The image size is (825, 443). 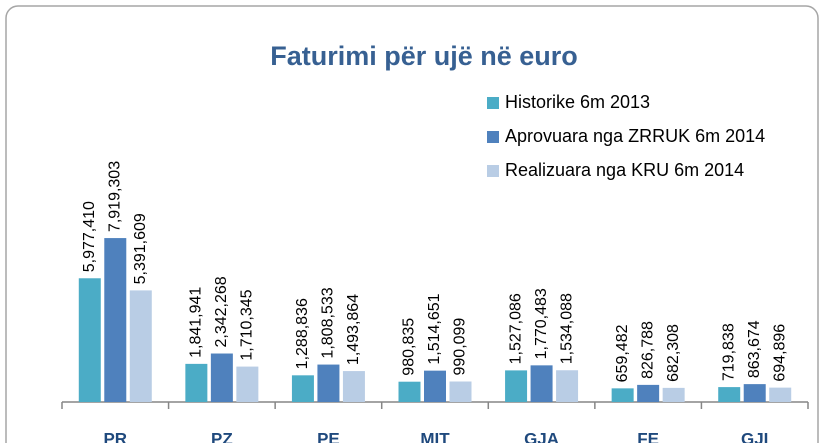 I want to click on data-label: 1,770,483, so click(x=541, y=323).